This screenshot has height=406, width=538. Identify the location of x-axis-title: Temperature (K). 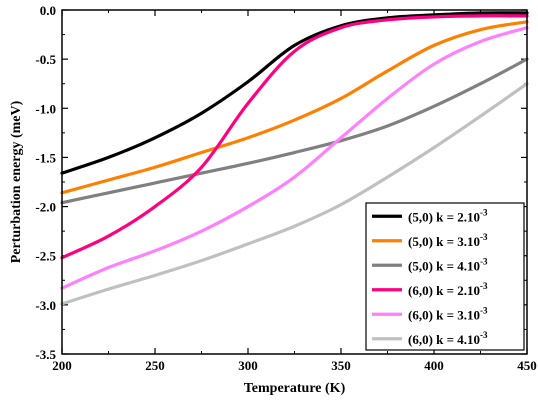
(295, 388).